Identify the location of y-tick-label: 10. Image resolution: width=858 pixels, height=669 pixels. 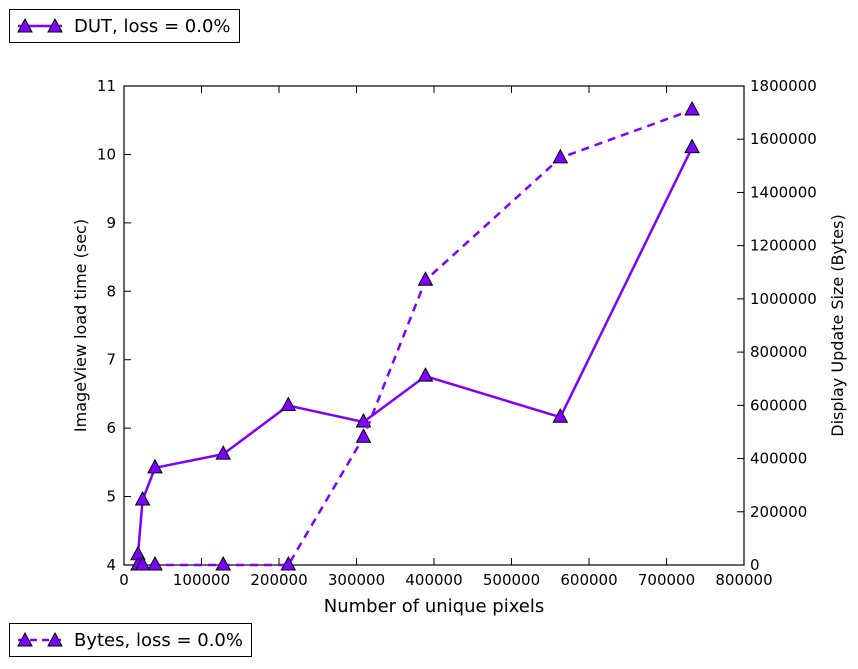
(106, 154).